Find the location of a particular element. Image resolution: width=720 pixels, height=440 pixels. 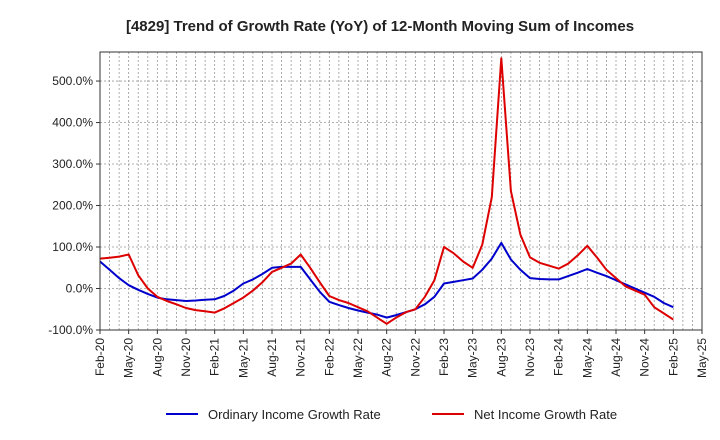

x-tick-label: May-21 is located at coordinates (243, 358).